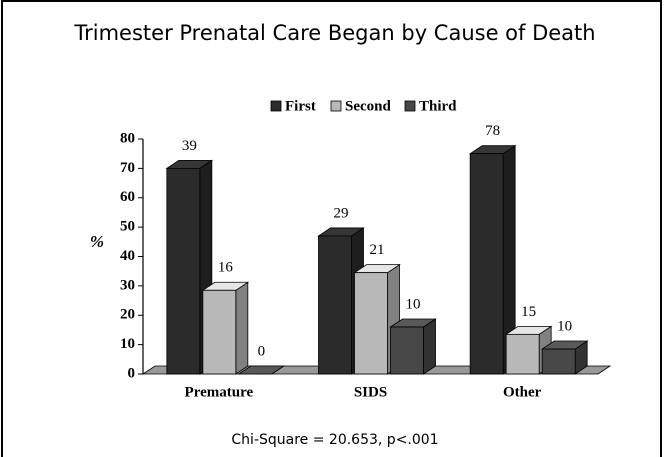 The height and width of the screenshot is (457, 669). Describe the element at coordinates (127, 227) in the screenshot. I see `y-tick-label: 50` at that location.